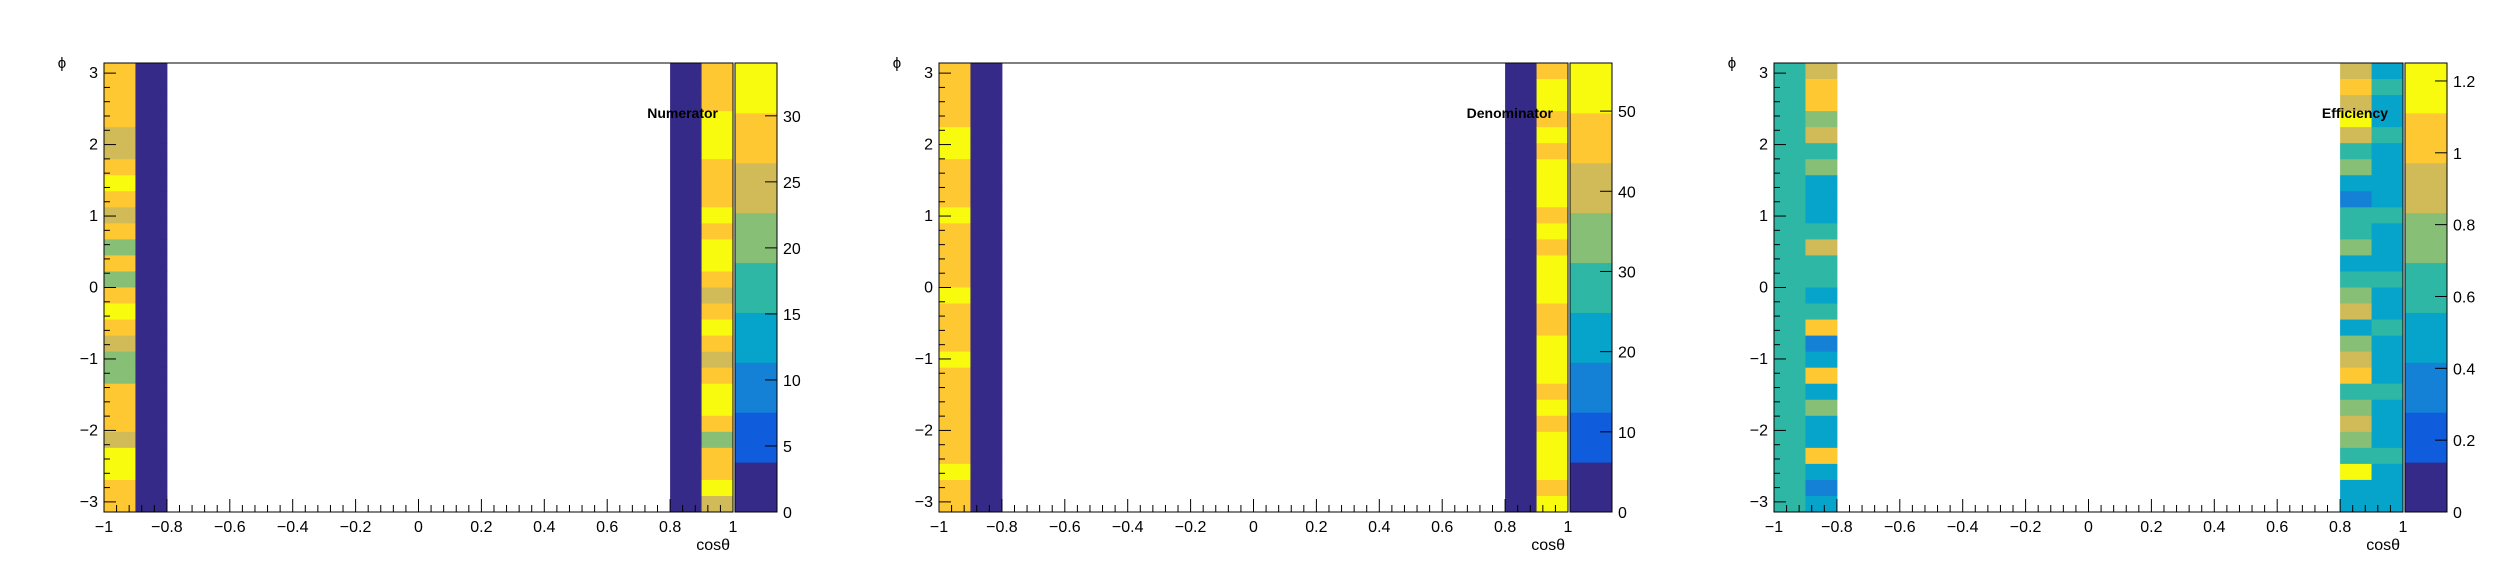 The width and height of the screenshot is (2496, 572). What do you see at coordinates (167, 527) in the screenshot?
I see `x-tick-label: −0.8` at bounding box center [167, 527].